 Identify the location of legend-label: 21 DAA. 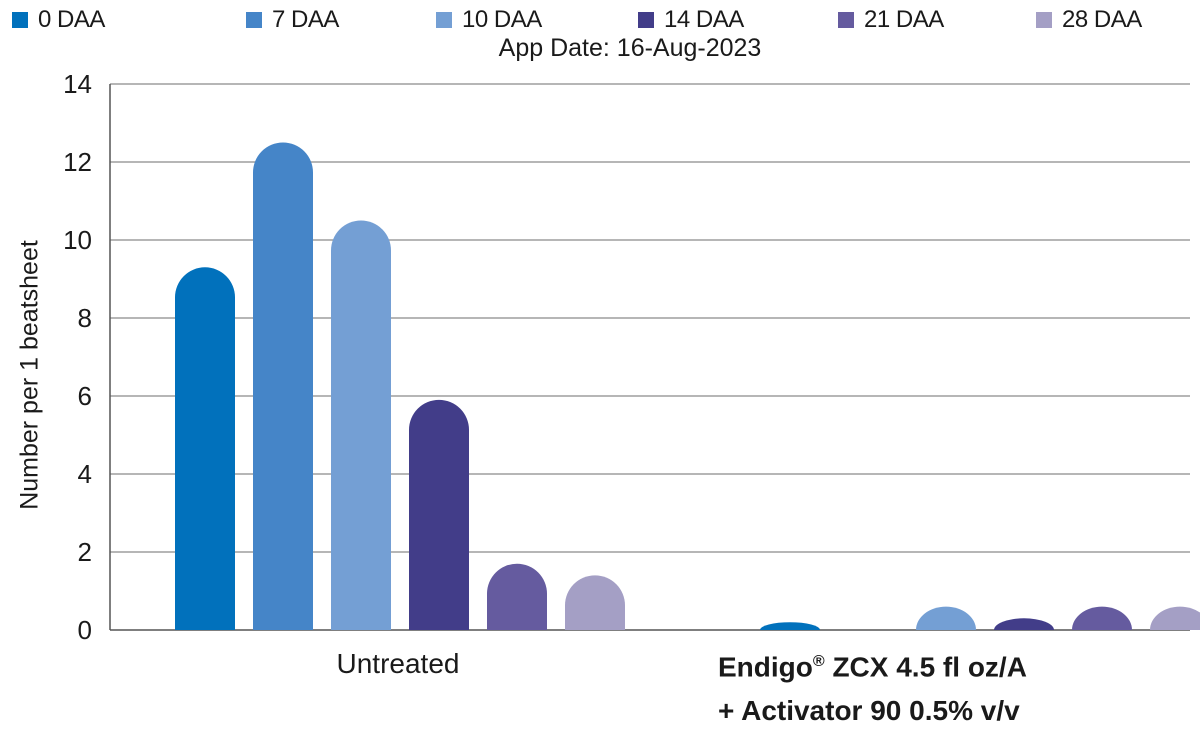
(904, 19).